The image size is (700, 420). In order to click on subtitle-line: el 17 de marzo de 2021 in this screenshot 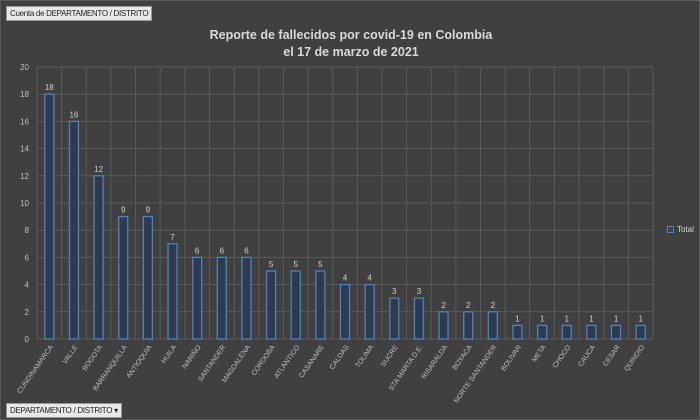, I will do `click(351, 52)`.